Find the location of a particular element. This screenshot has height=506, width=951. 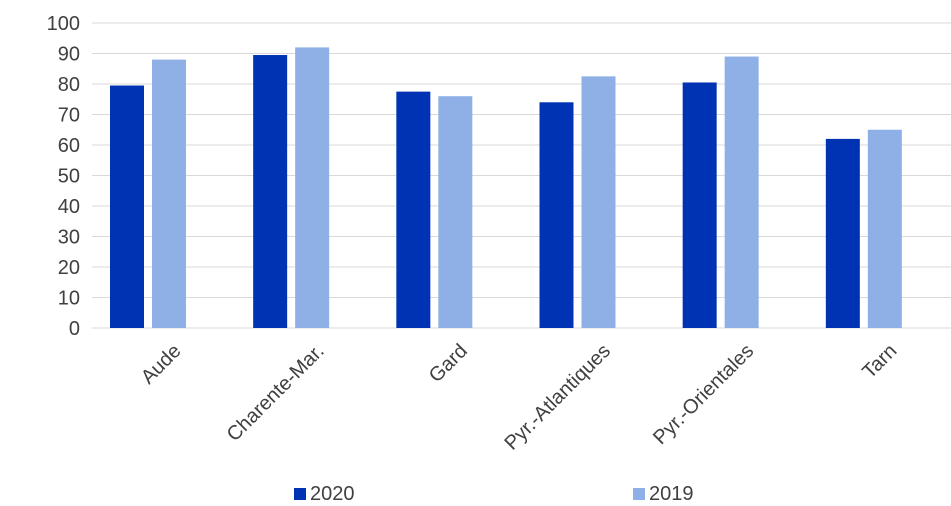

x-tick-label: Gard is located at coordinates (448, 363).